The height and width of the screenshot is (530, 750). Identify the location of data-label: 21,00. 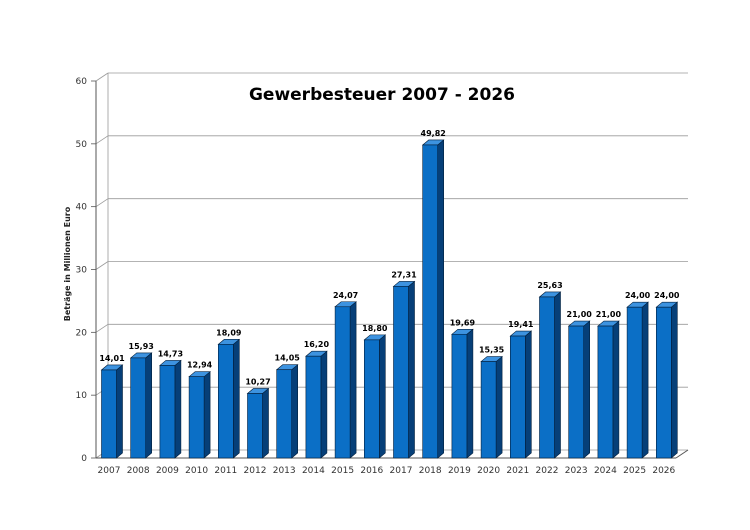
(609, 314).